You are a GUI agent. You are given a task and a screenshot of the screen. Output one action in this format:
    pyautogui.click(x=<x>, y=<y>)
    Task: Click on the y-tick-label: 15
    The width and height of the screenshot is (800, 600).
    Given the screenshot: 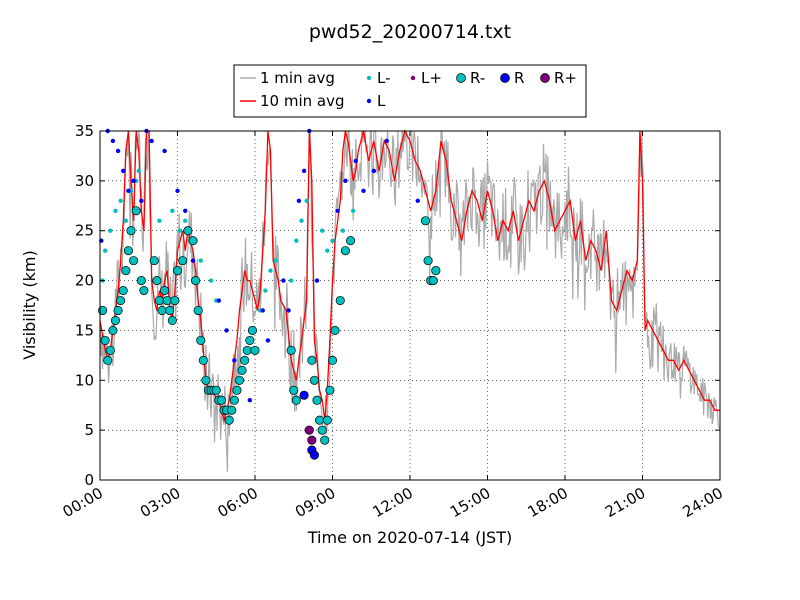 What is the action you would take?
    pyautogui.click(x=84, y=330)
    